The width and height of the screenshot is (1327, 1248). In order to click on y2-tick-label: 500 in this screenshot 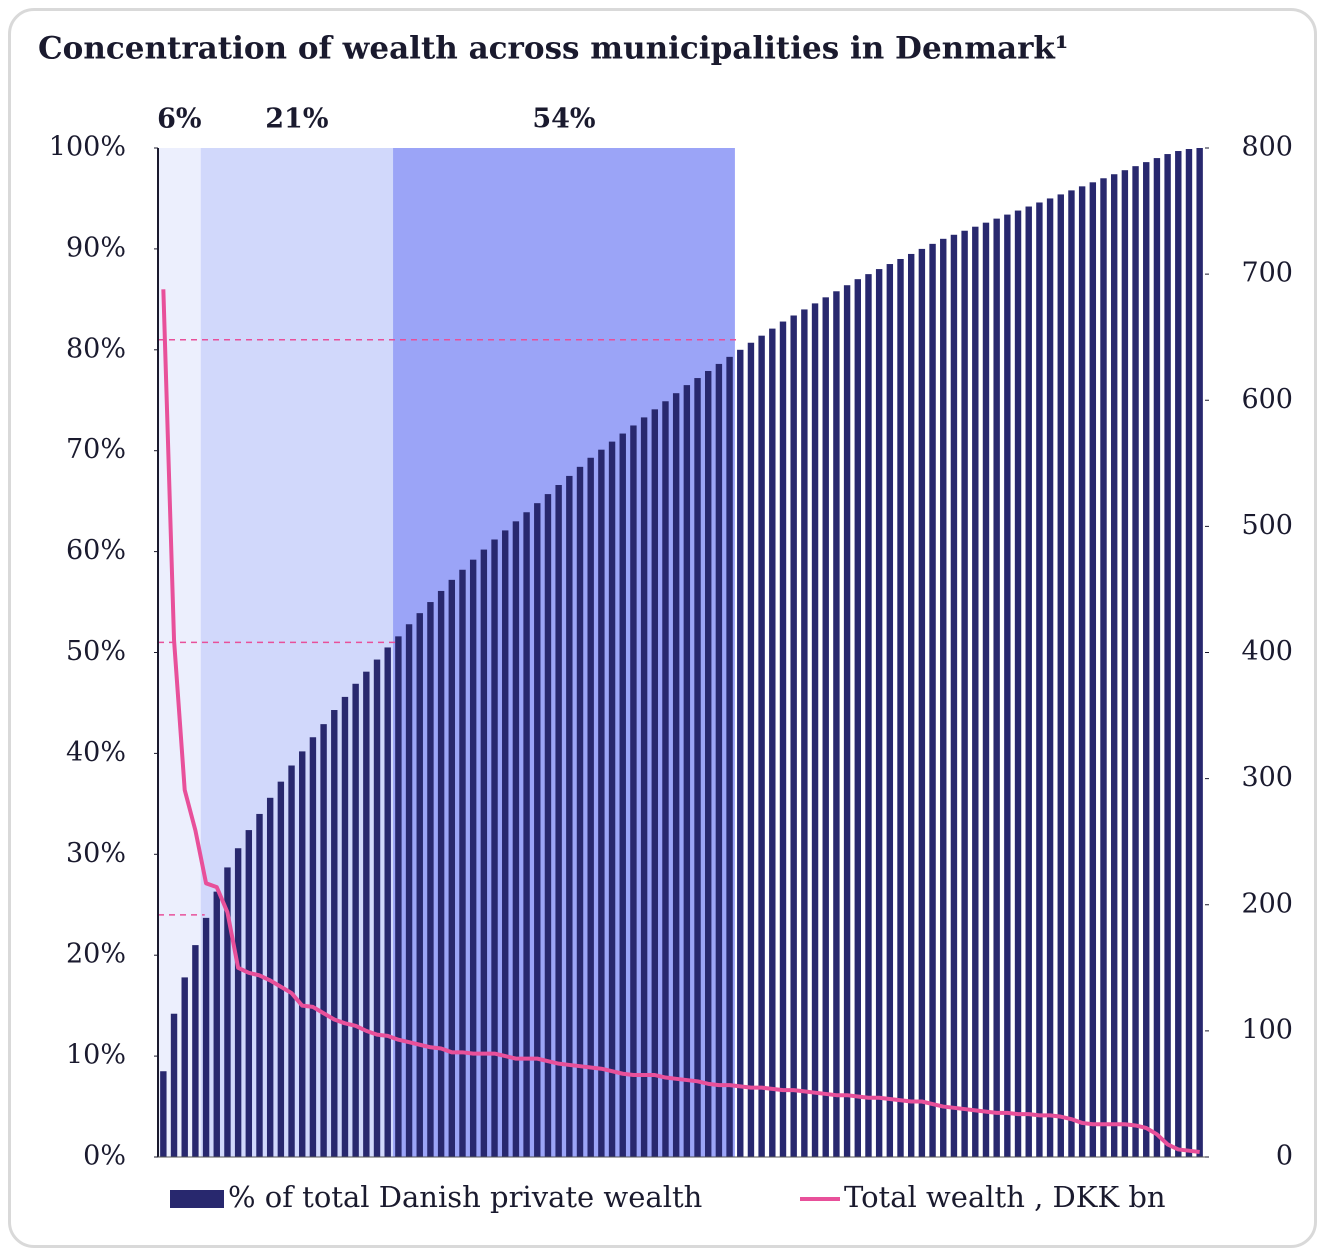, I will do `click(1267, 525)`.